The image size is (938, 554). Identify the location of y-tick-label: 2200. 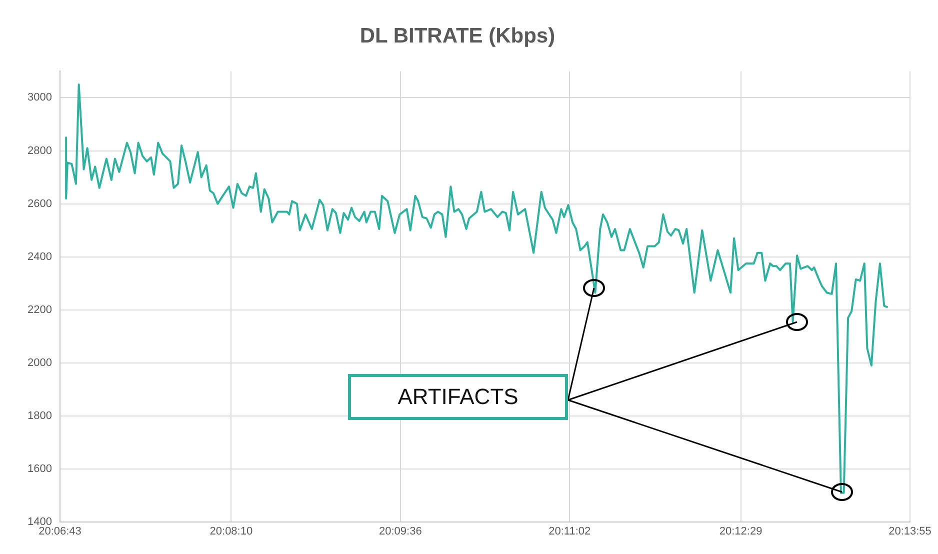
(40, 310).